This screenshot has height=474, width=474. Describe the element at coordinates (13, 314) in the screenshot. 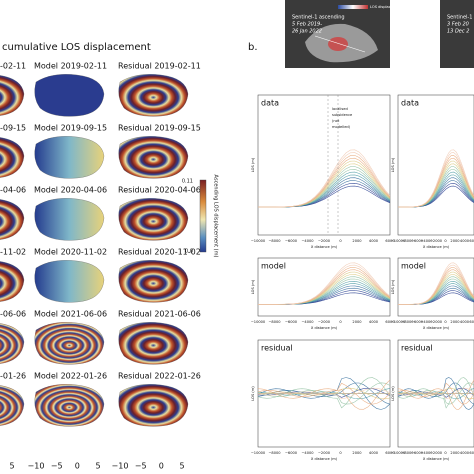

I see `map-label: -06-06` at that location.